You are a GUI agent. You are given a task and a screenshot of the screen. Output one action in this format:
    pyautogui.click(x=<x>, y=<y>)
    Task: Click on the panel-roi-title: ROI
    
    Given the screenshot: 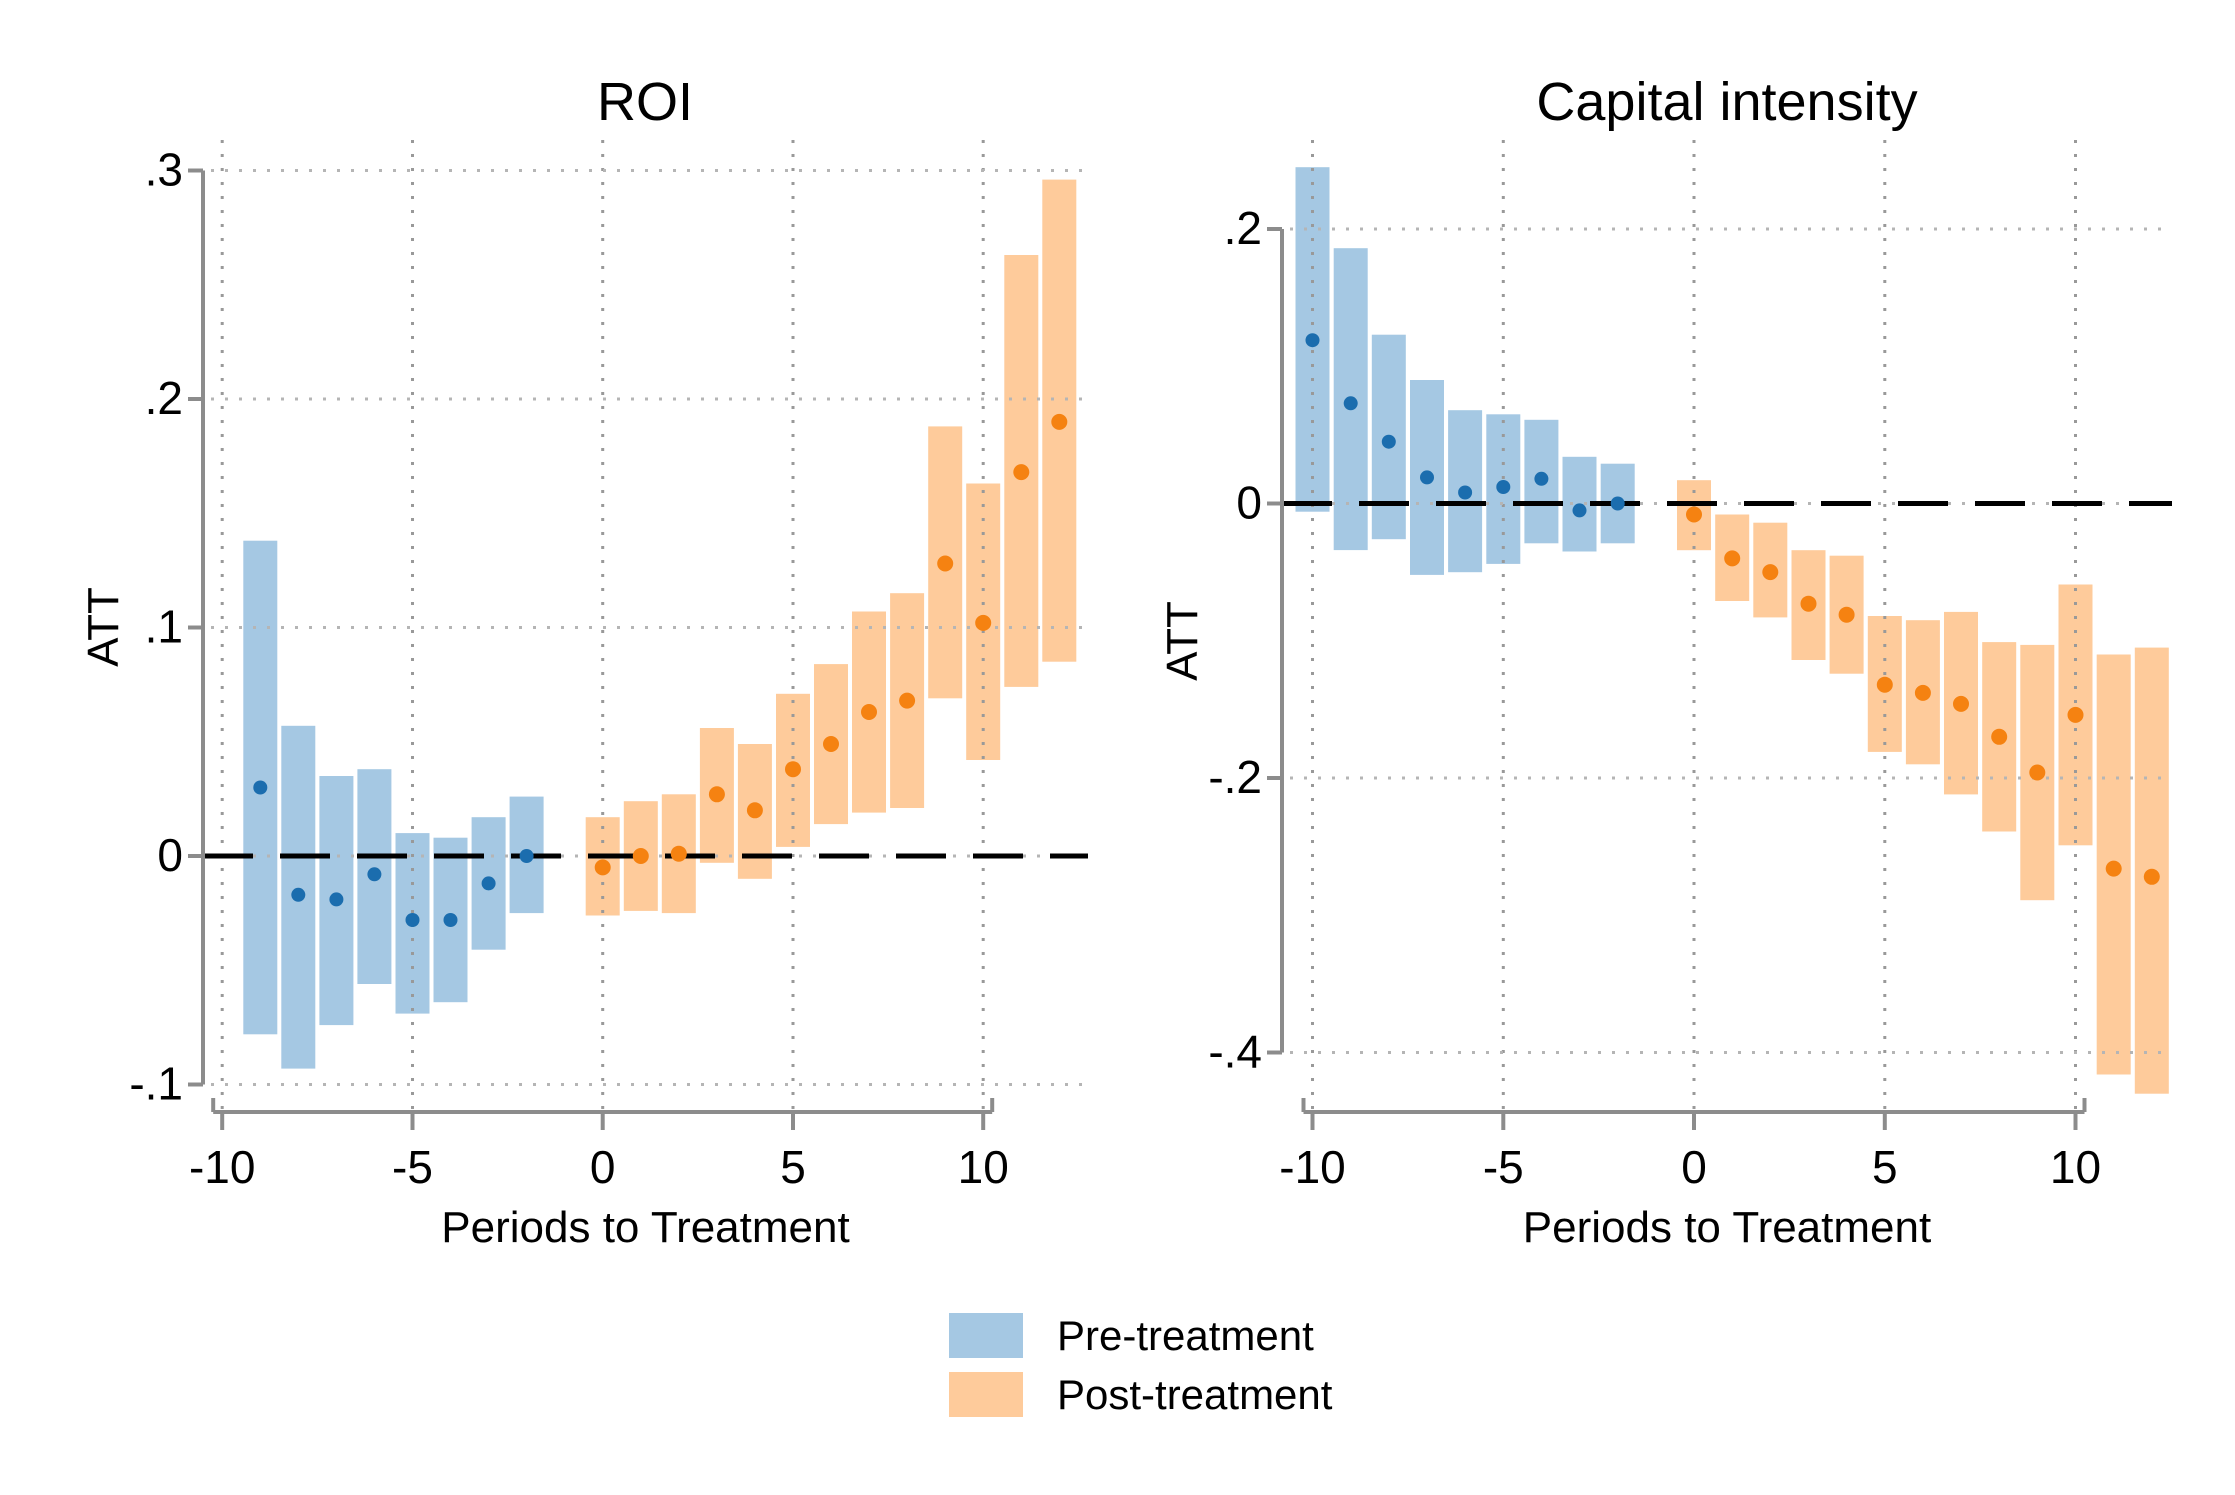 What is the action you would take?
    pyautogui.click(x=645, y=102)
    